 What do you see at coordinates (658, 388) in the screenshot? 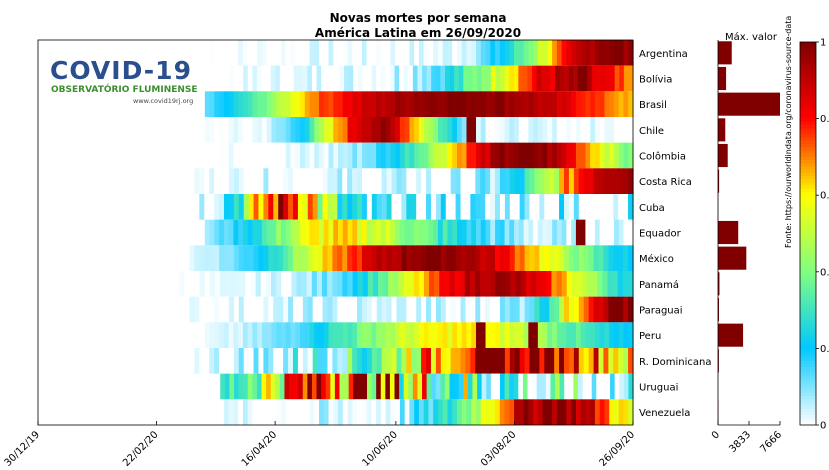
I see `row-label: Uruguai` at bounding box center [658, 388].